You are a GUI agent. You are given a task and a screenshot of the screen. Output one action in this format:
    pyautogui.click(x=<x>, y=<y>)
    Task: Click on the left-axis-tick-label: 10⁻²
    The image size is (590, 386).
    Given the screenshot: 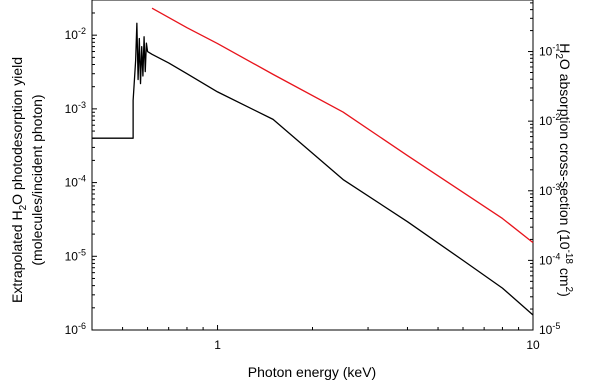 What is the action you would take?
    pyautogui.click(x=75, y=34)
    